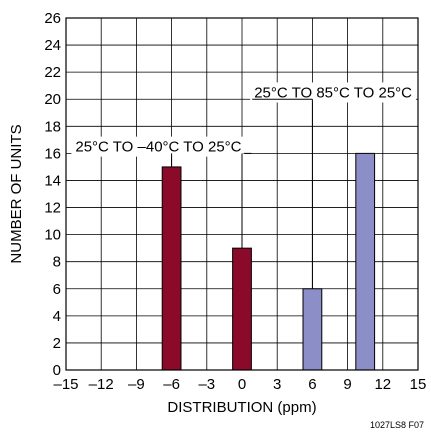 This screenshot has height=437, width=431. What do you see at coordinates (52, 208) in the screenshot?
I see `y-tick-label: 12` at bounding box center [52, 208].